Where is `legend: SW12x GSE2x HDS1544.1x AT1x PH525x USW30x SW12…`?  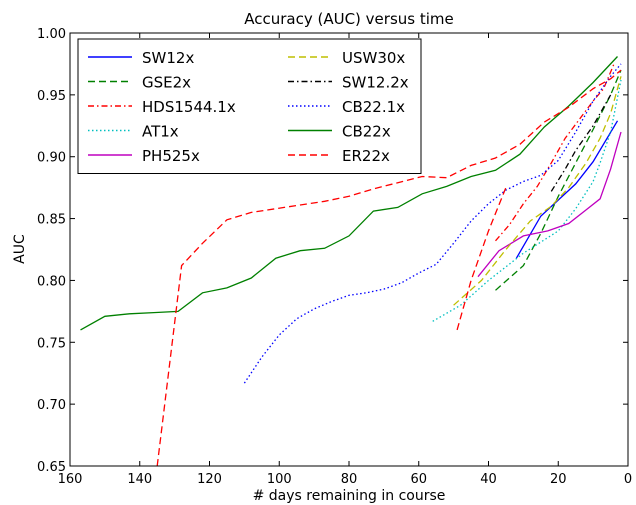
legend: SW12x GSE2x HDS1544.1x AT1x PH525x USW30x SW12… is located at coordinates (249, 106).